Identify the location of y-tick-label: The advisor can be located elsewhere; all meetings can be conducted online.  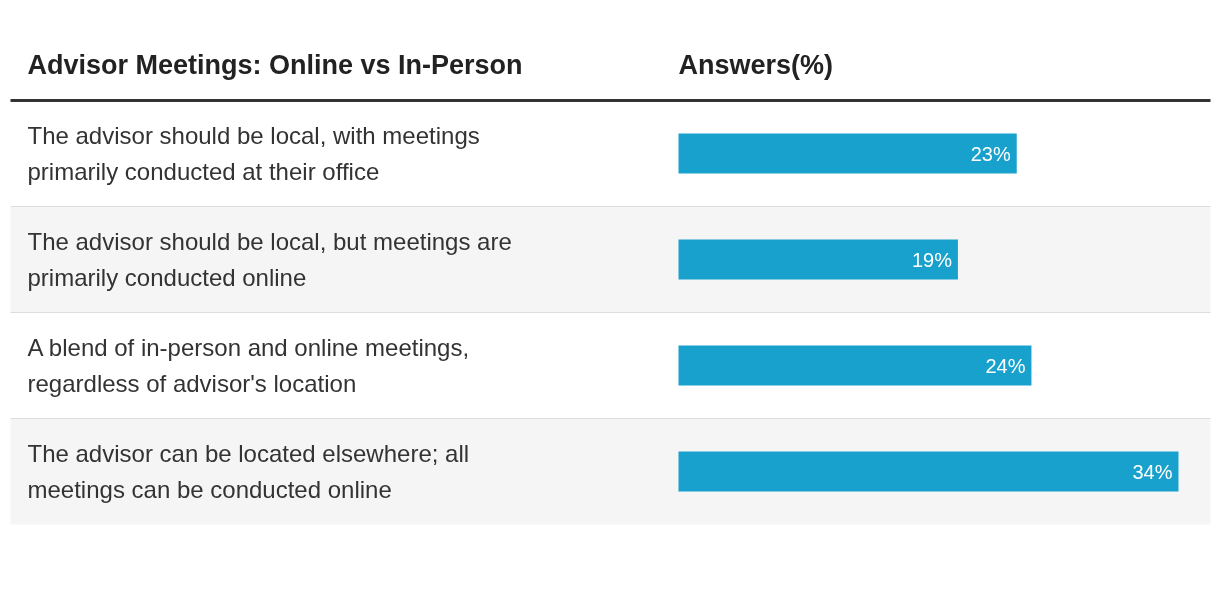
(248, 471).